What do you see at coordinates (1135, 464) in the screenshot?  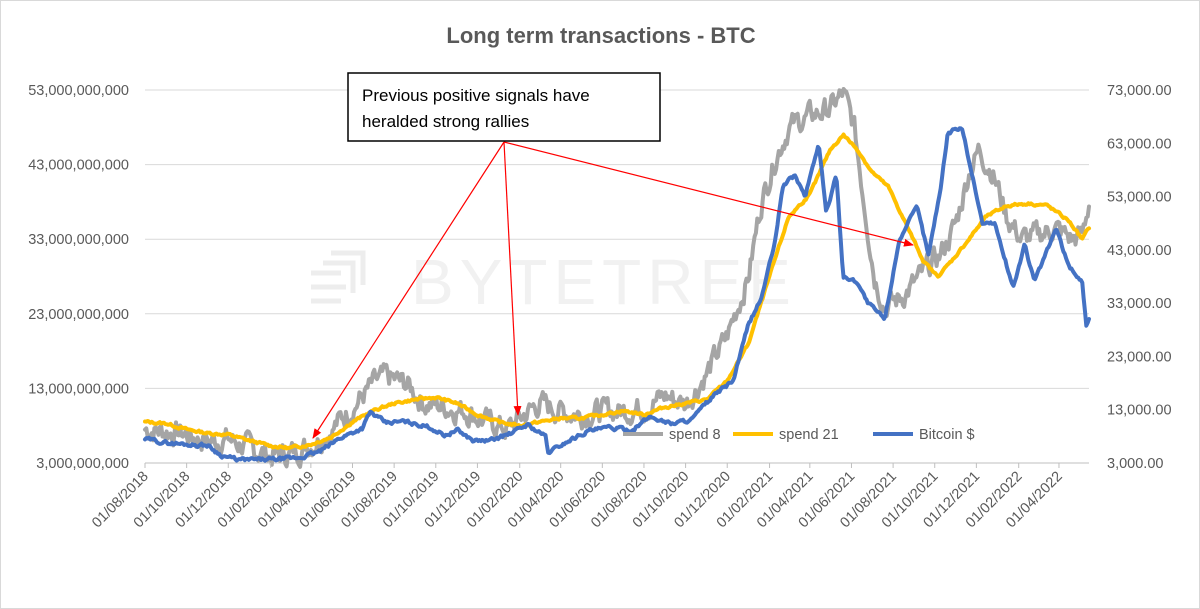 I see `right-tick-label: 3,000.00` at bounding box center [1135, 464].